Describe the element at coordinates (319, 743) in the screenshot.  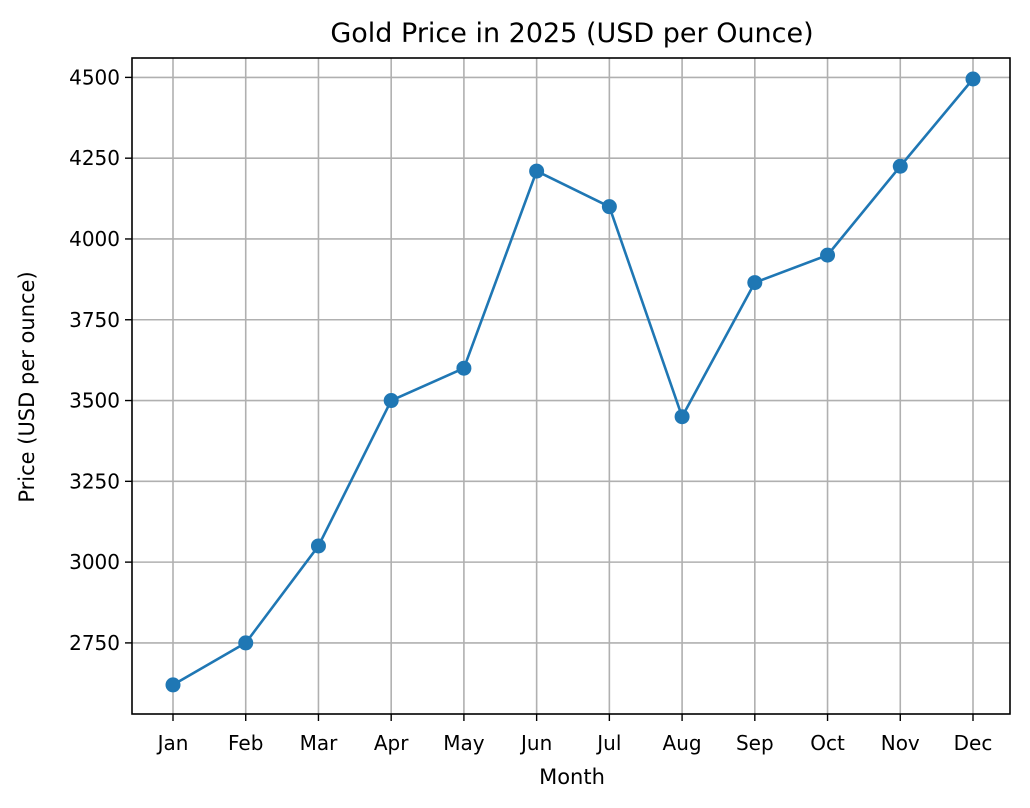
I see `x-tick-label: Mar` at that location.